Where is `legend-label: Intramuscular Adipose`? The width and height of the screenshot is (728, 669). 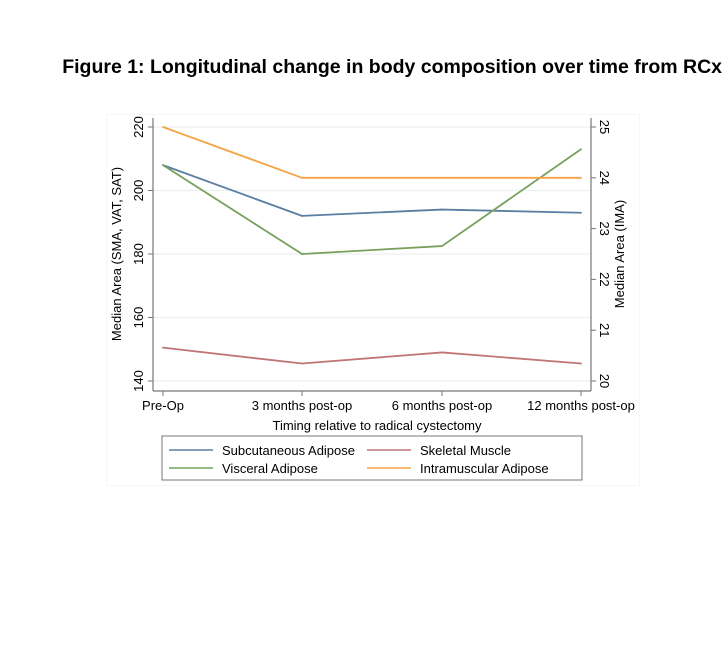
legend-label: Intramuscular Adipose is located at coordinates (484, 468).